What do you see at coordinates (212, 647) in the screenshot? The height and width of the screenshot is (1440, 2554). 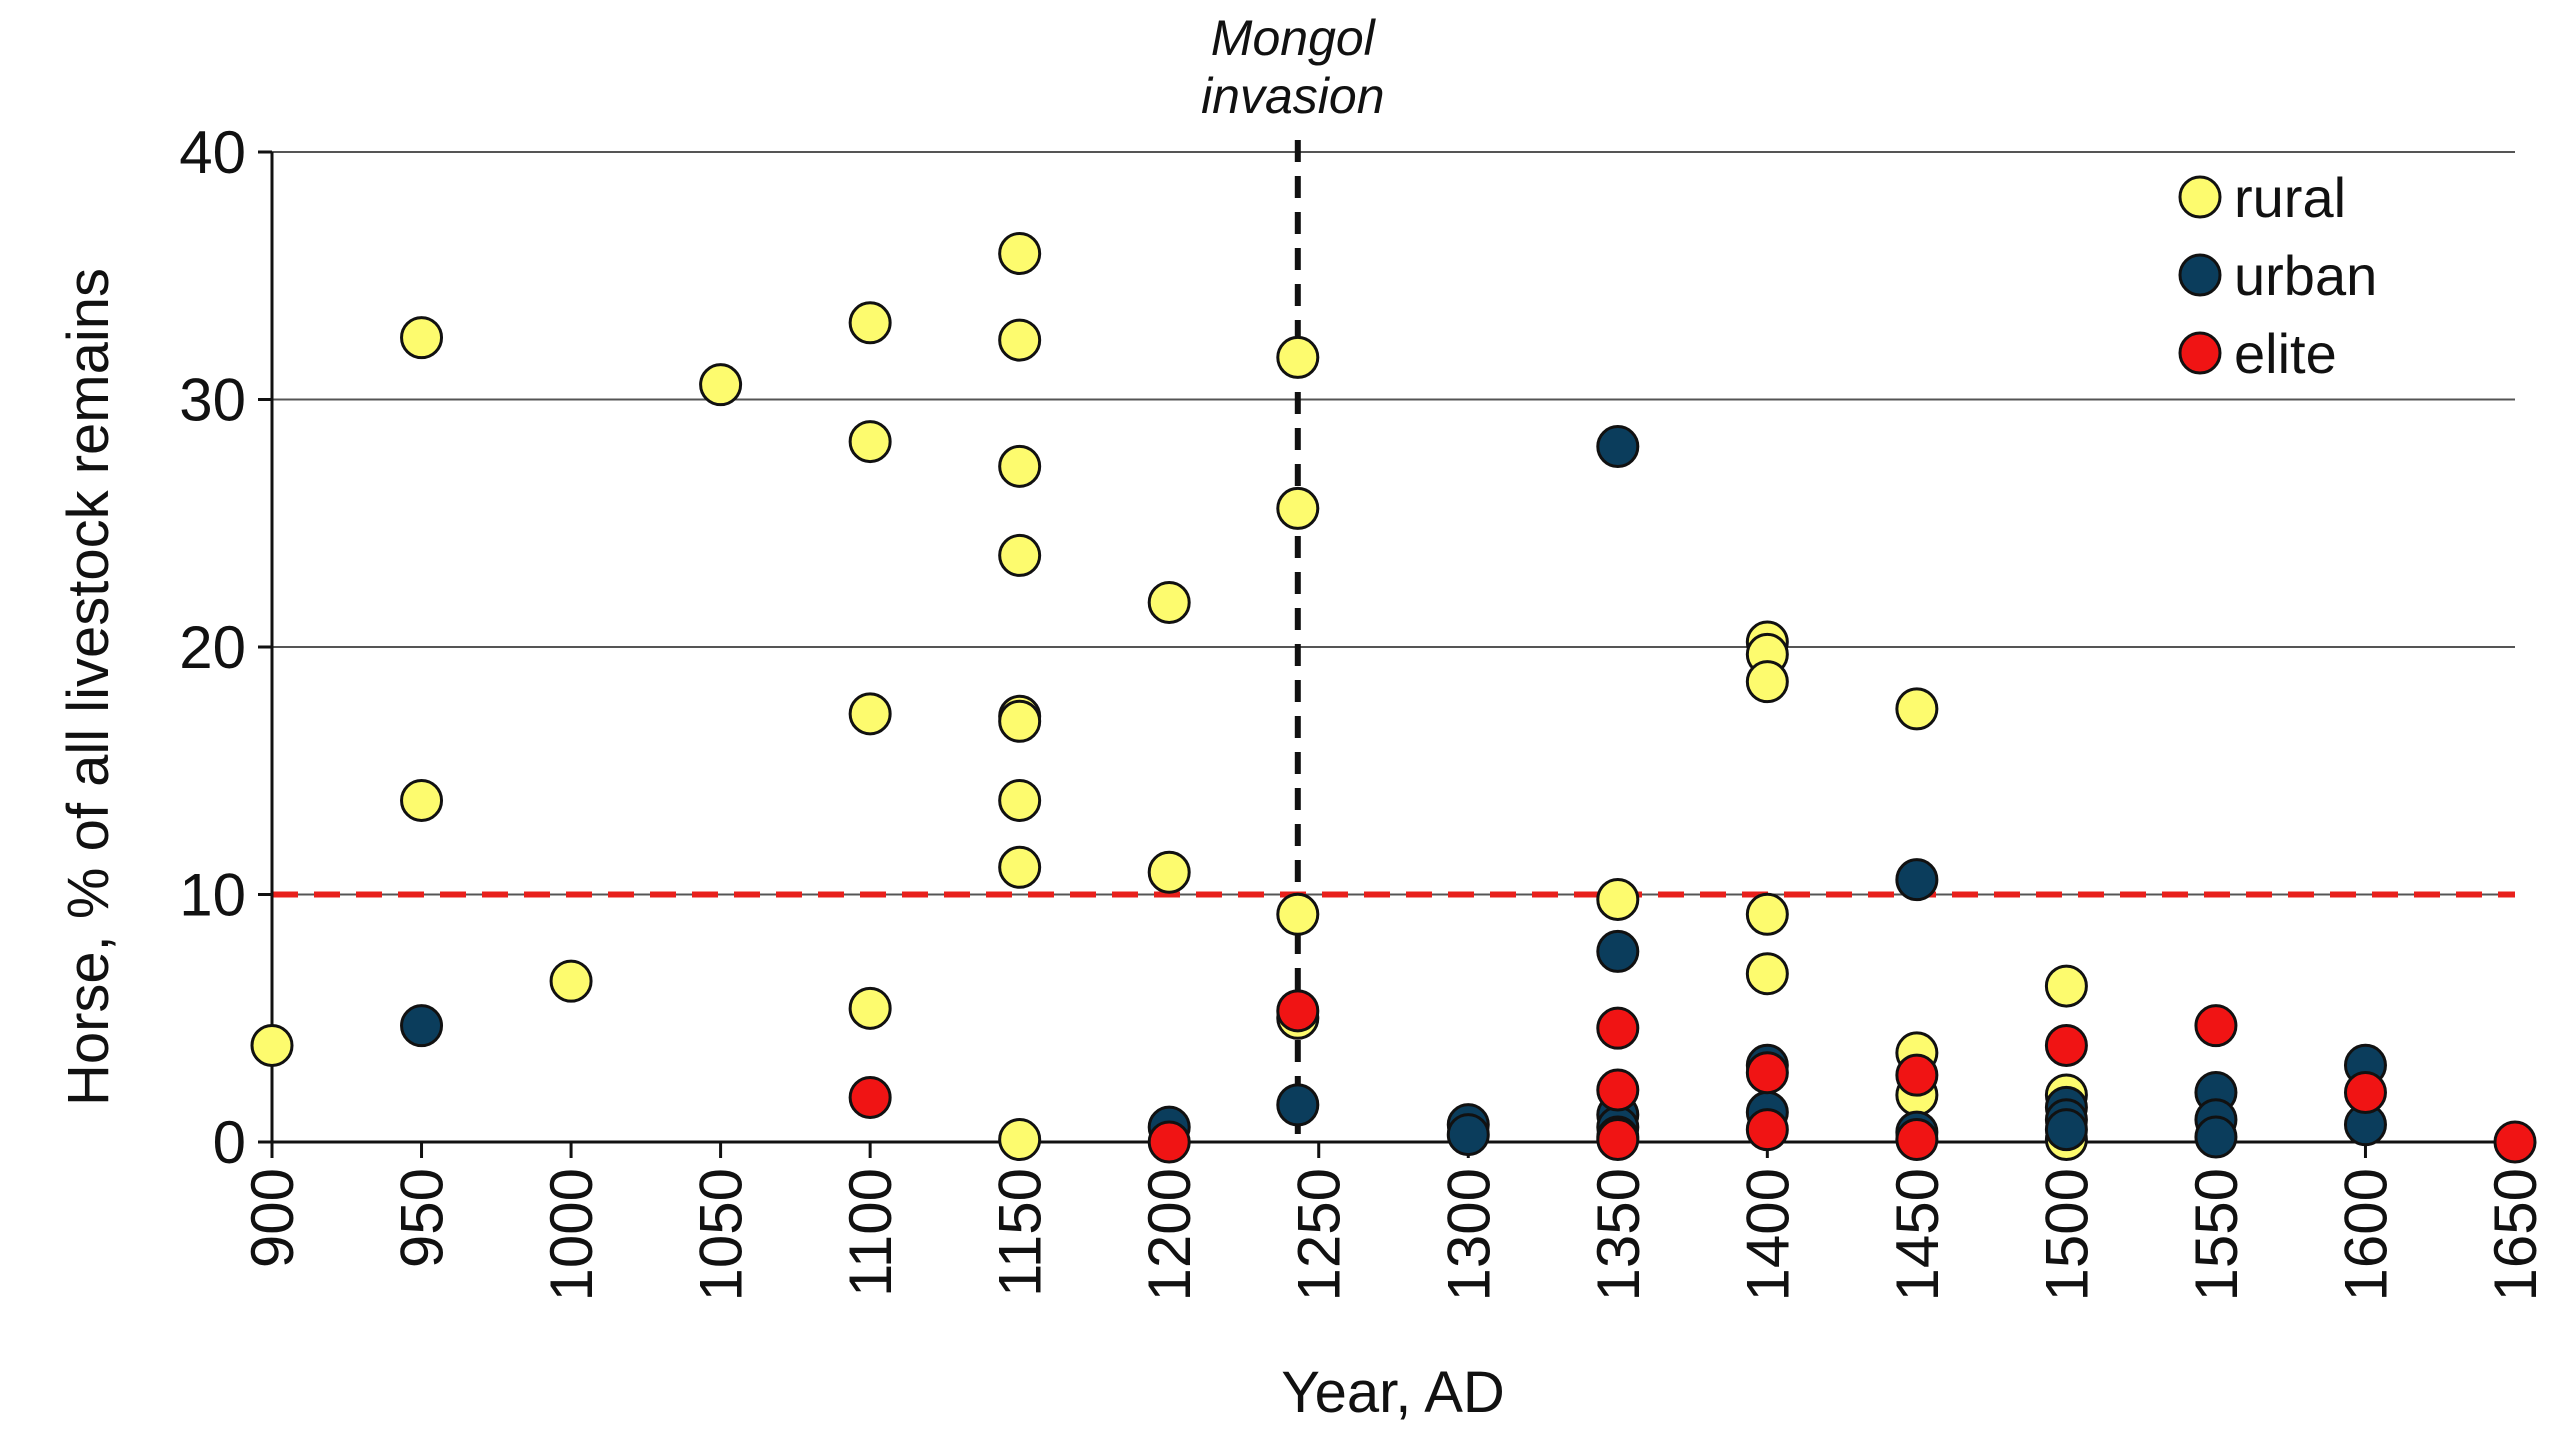 I see `y-tick-label-20: 20` at bounding box center [212, 647].